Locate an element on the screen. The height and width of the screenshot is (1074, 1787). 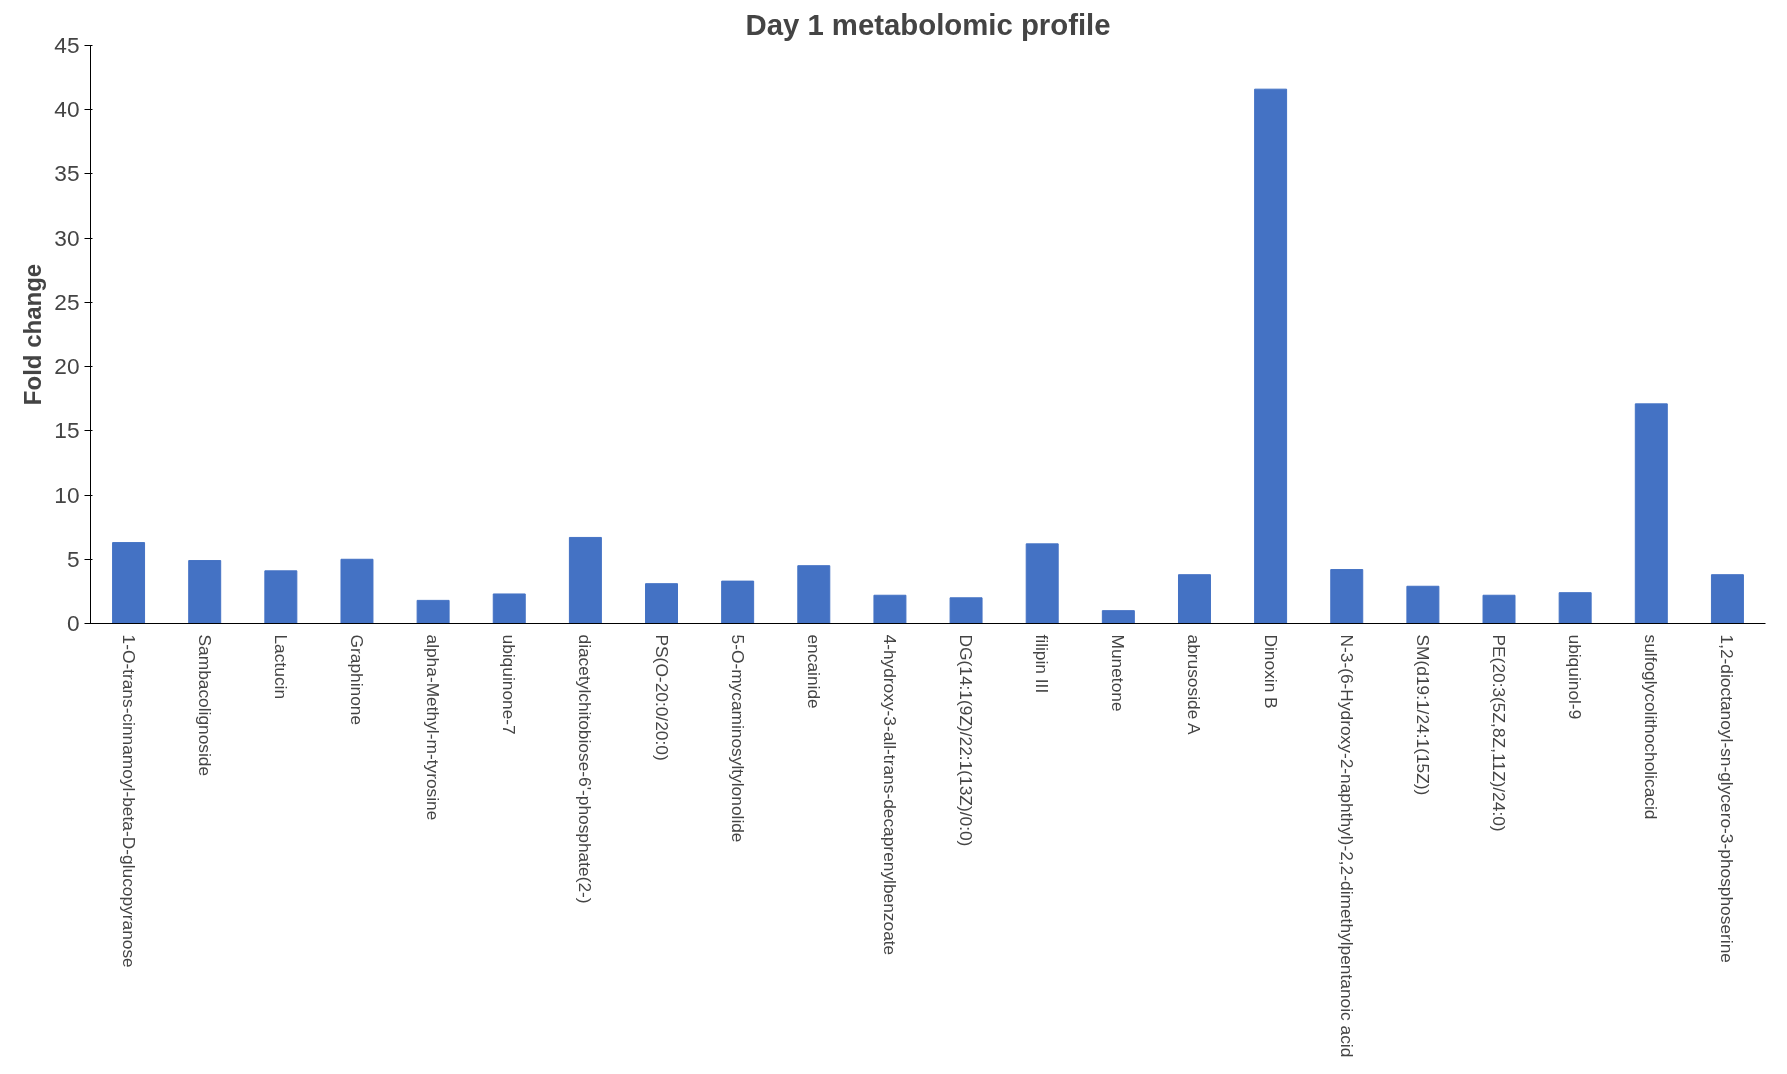
x-tick-label: SM(d19:1/24:1(15Z)) is located at coordinates (1422, 715).